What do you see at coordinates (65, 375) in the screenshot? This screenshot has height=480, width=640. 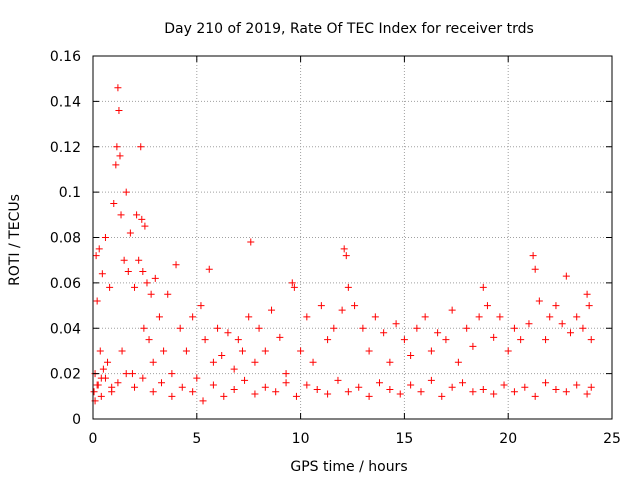 I see `y-tick-label: 0.02` at bounding box center [65, 375].